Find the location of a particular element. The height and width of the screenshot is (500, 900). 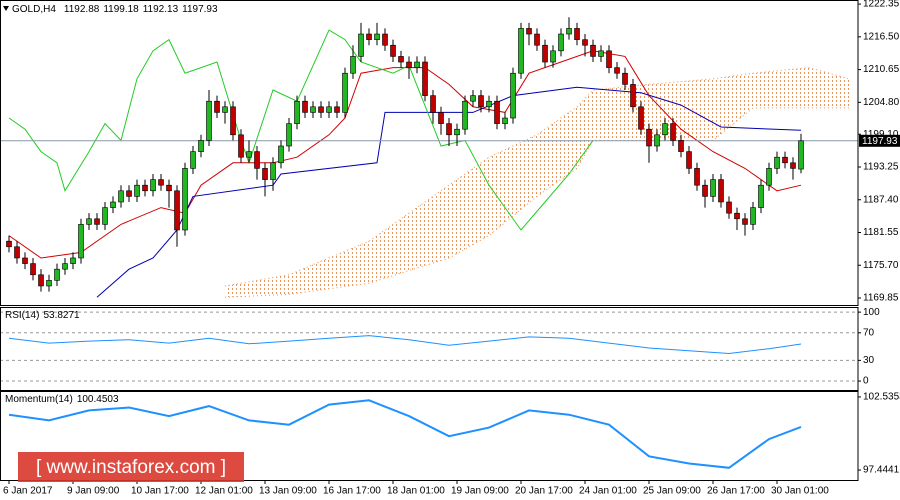

y-tick-label: 1216.50 is located at coordinates (881, 36).